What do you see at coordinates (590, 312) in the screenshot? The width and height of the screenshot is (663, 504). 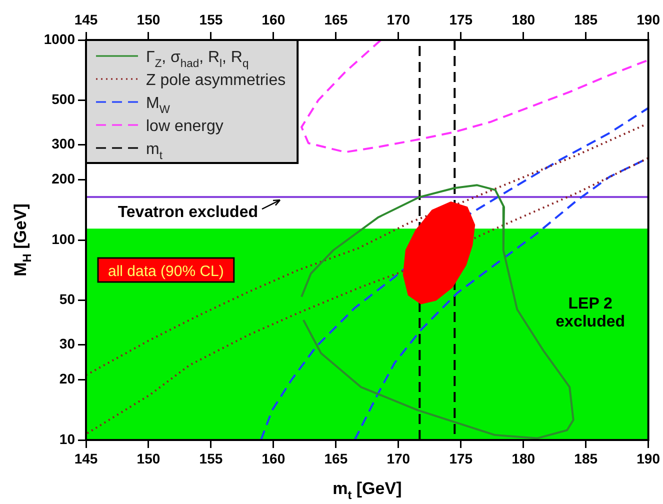 I see `band-label: LEP 2 excluded` at bounding box center [590, 312].